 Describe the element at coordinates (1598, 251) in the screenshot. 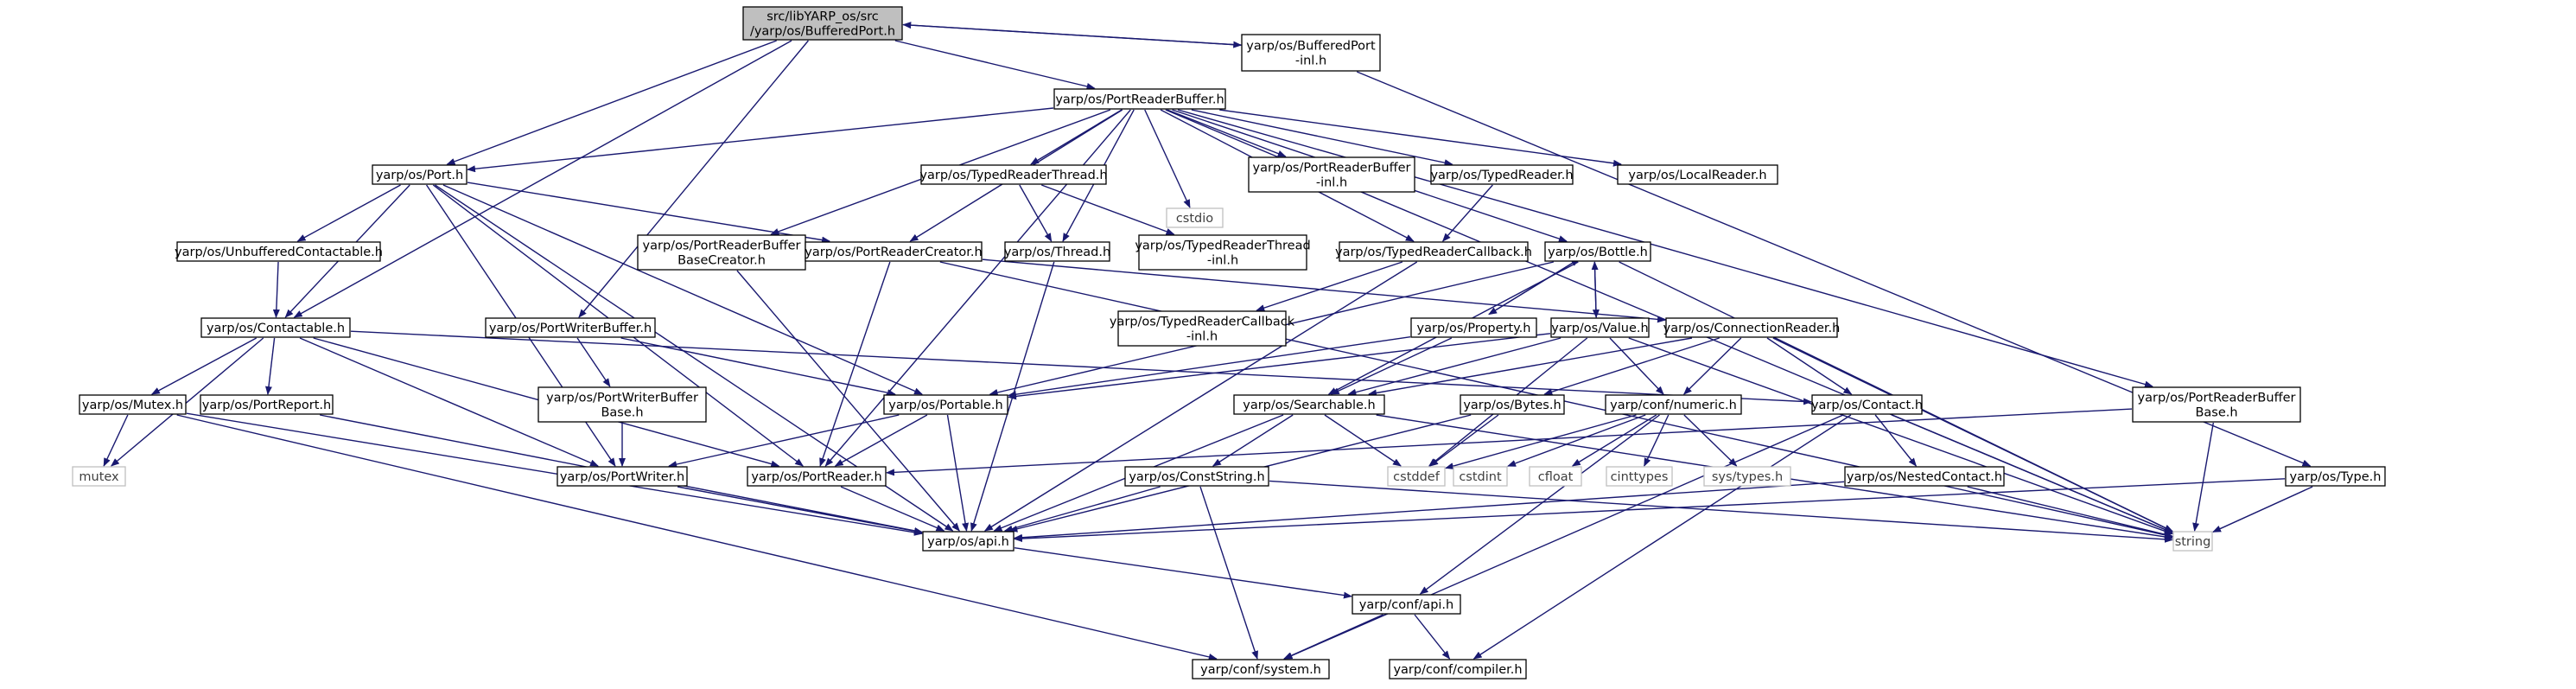

I see `node-bottle: yarp/os/Bottle.h` at that location.